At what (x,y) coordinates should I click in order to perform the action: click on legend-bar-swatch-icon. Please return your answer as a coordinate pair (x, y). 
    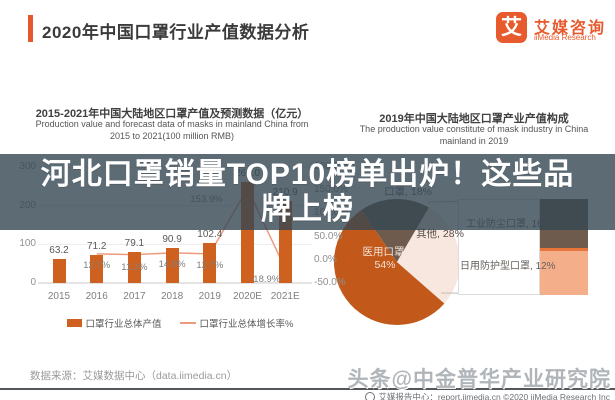
    Looking at the image, I should click on (74, 323).